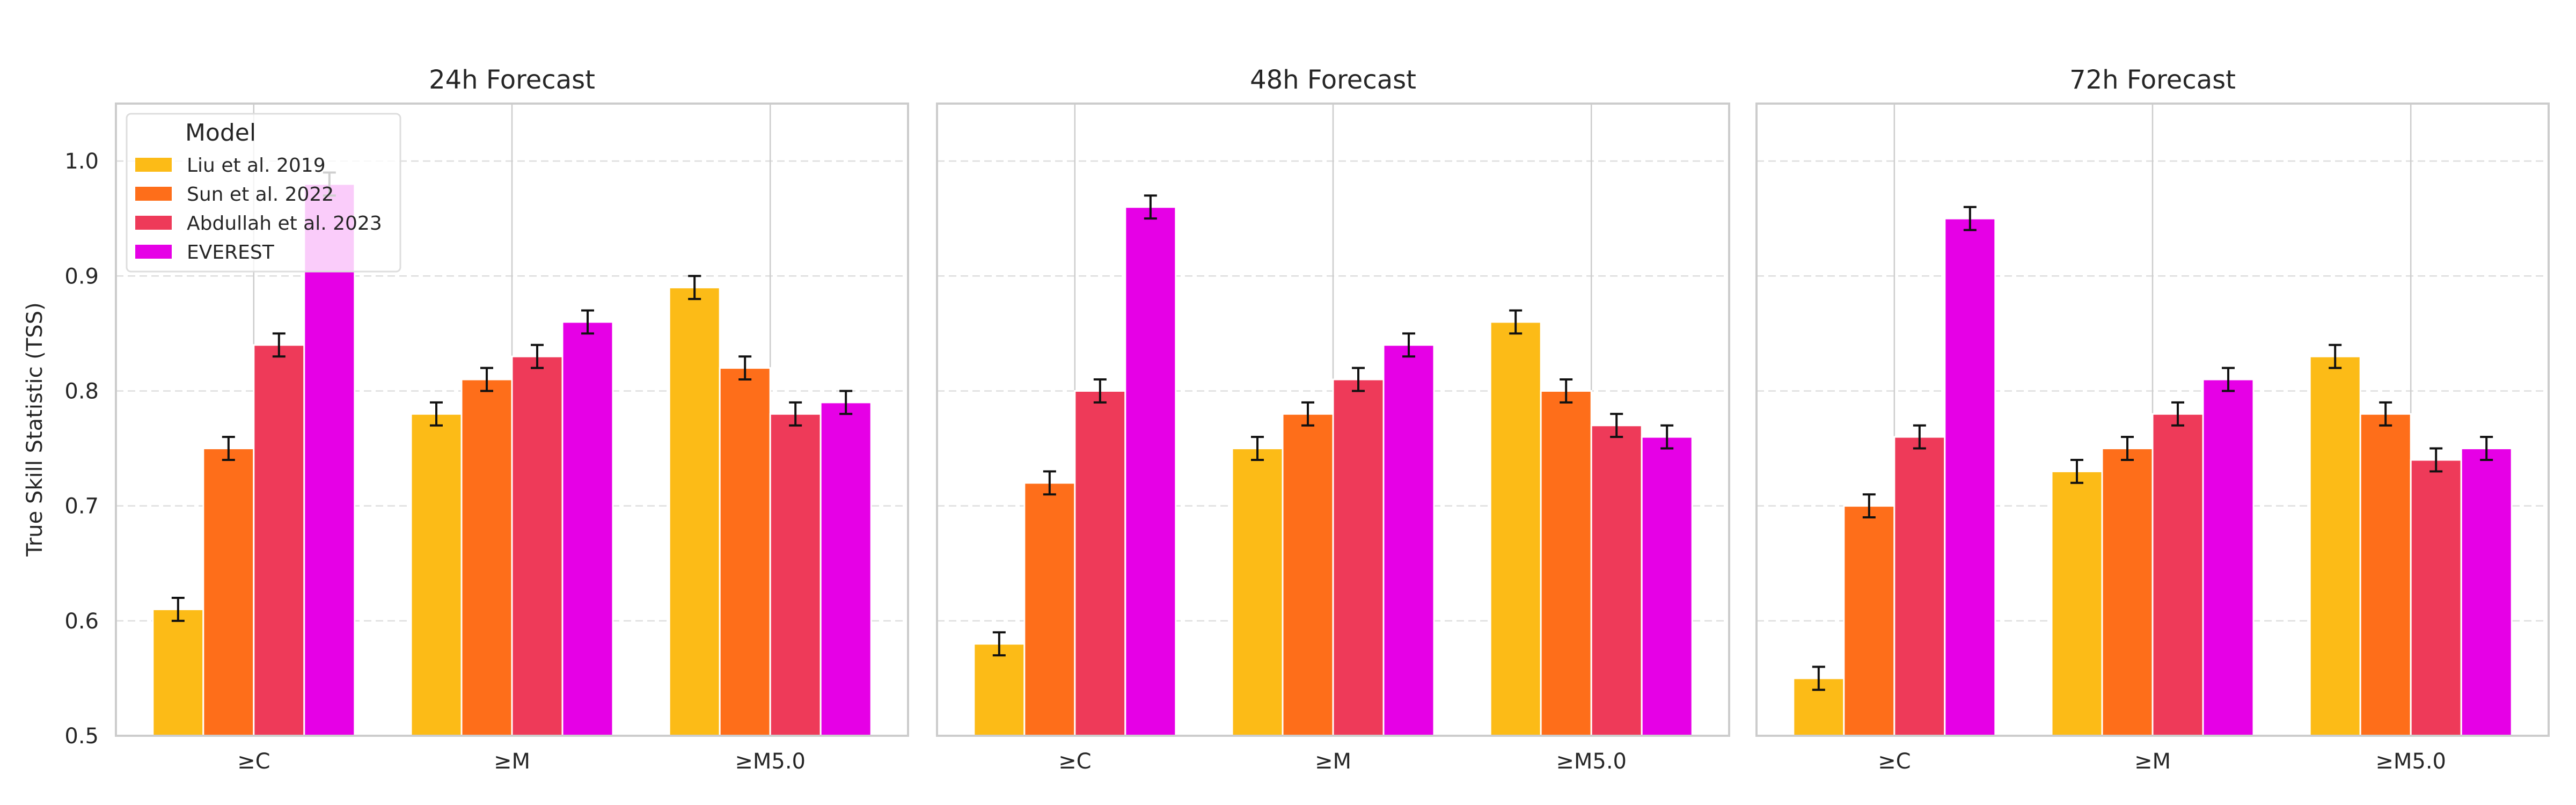 This screenshot has width=2576, height=805. Describe the element at coordinates (81, 276) in the screenshot. I see `y-tick-label: 0.9` at that location.